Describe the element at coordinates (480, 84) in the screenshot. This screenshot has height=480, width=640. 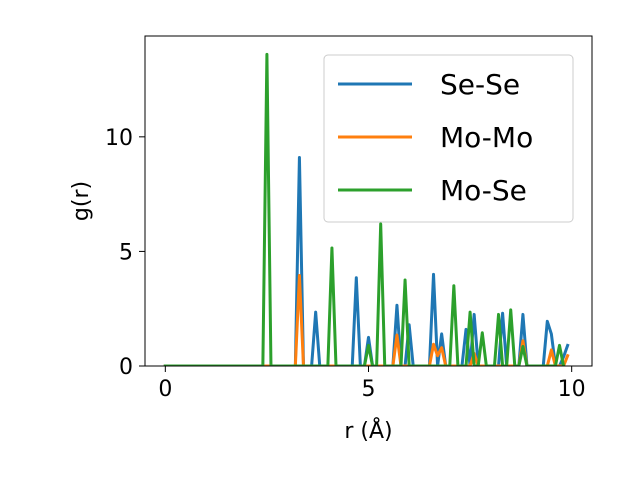
I see `legend-label: Se-Se` at that location.